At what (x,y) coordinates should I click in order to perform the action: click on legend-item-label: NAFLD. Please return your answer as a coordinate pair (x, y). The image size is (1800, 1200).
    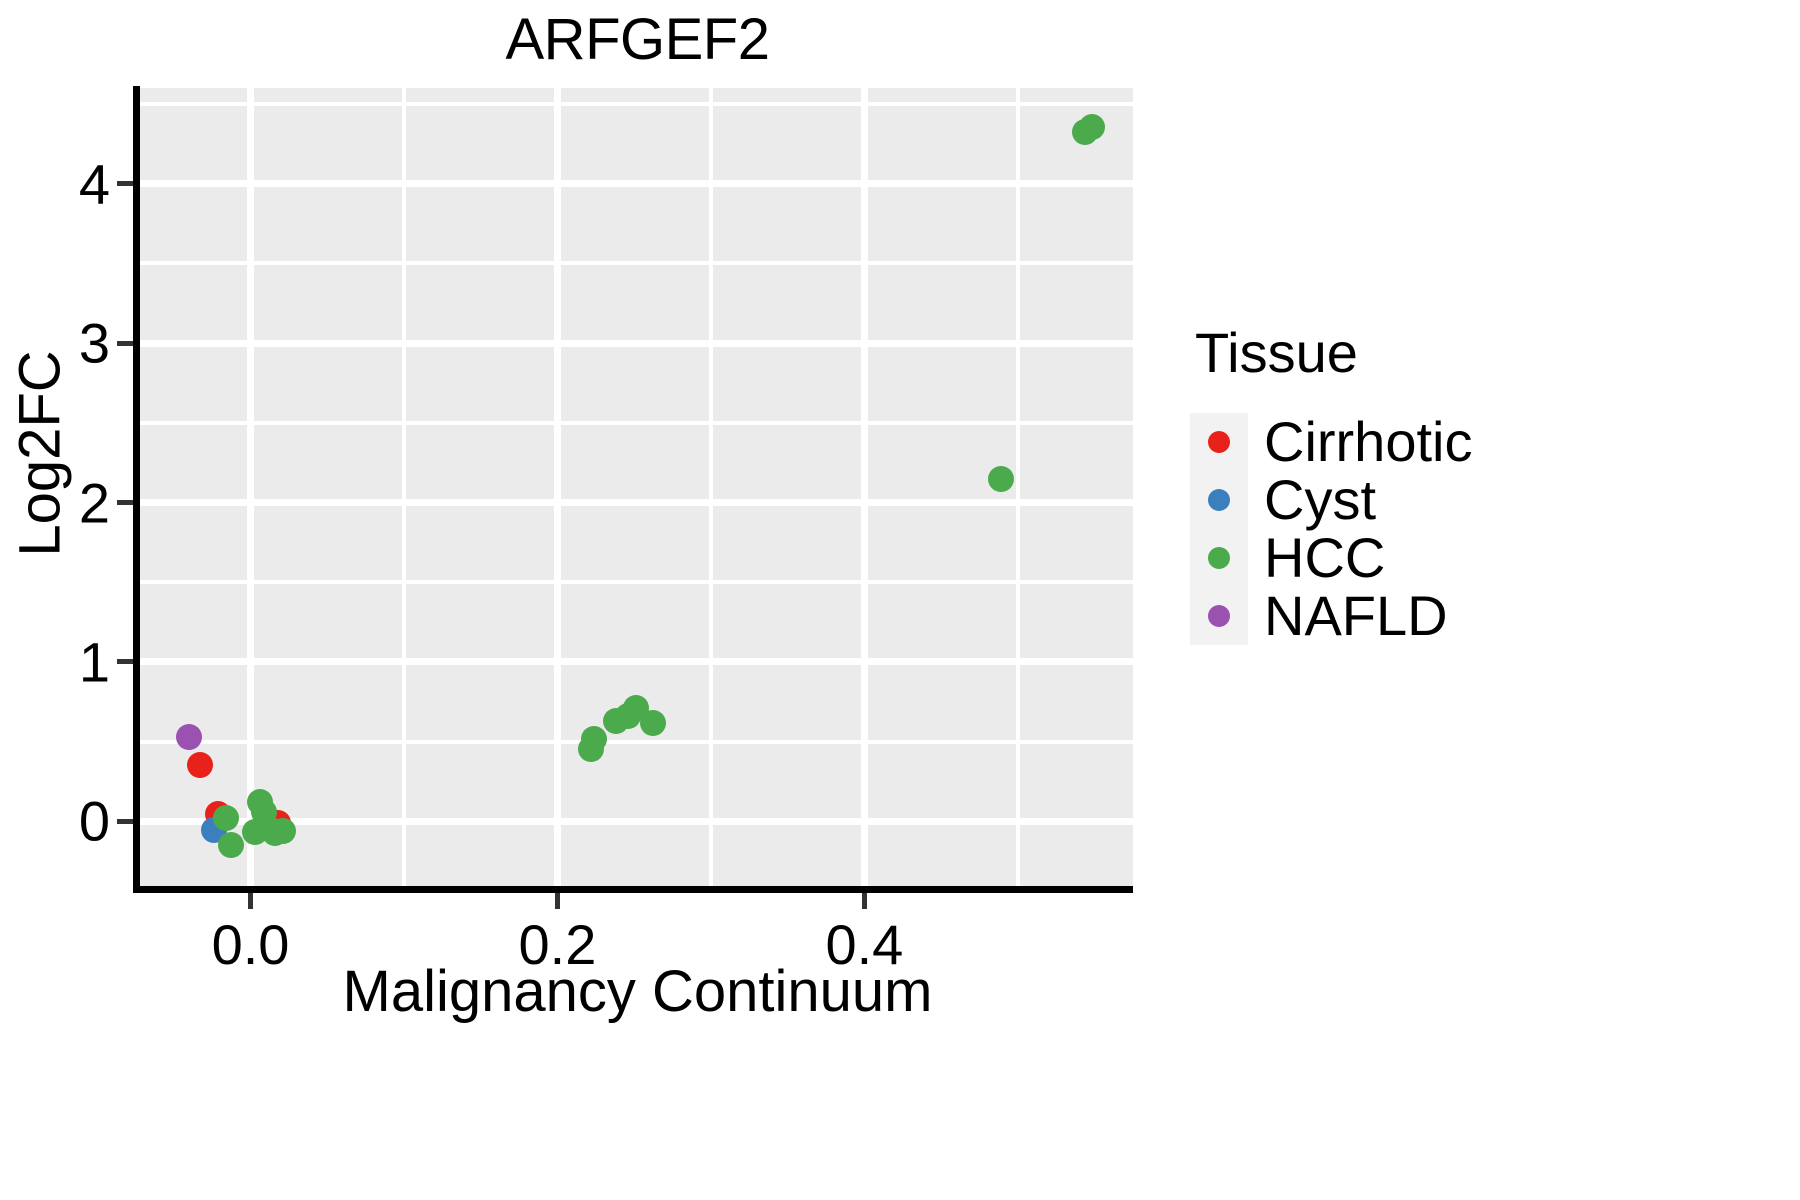
    Looking at the image, I should click on (1356, 615).